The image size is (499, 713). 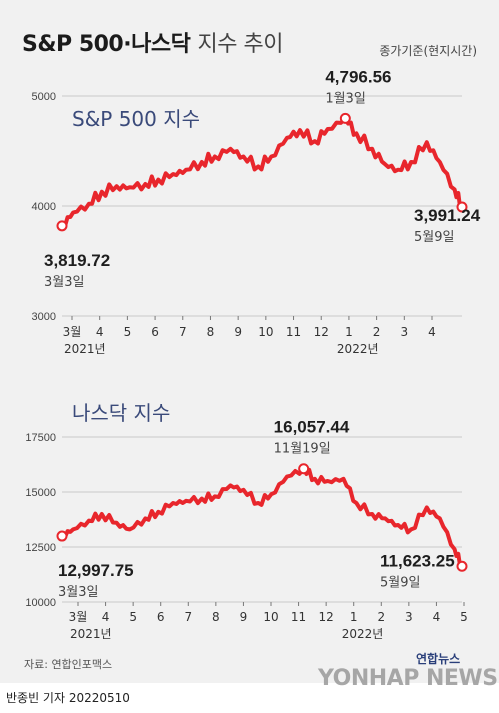 I want to click on page-title: S&P 500·나스닥 지수 추이, so click(x=152, y=44).